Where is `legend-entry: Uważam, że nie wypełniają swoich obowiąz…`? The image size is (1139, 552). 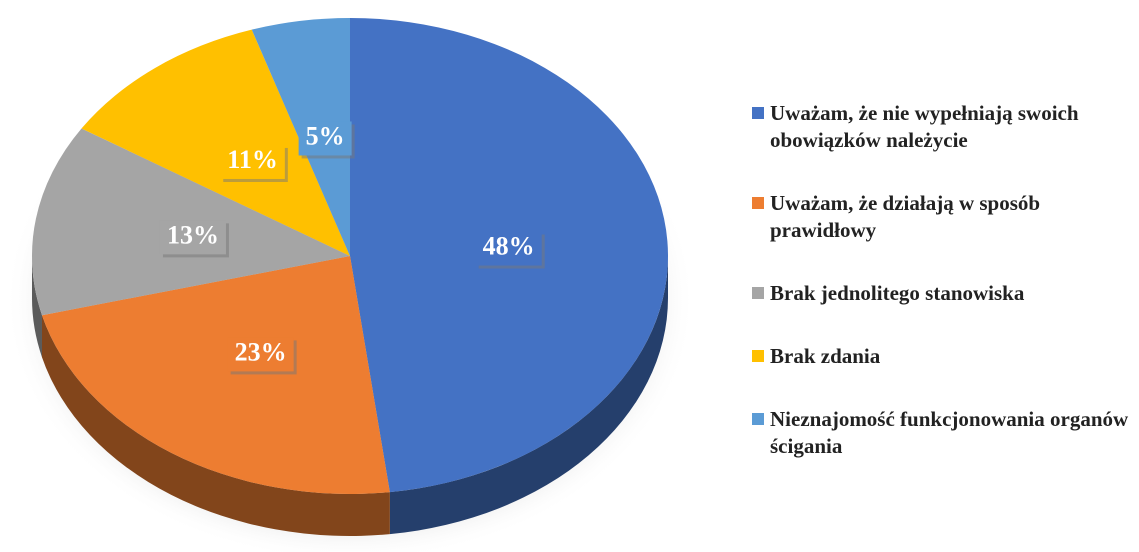
legend-entry: Uważam, że nie wypełniają swoich obowiąz… is located at coordinates (945, 127).